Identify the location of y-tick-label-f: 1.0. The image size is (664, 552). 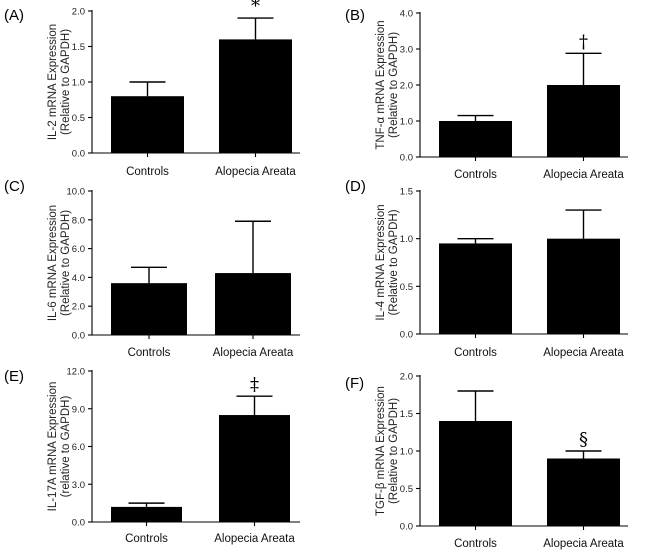
(406, 452).